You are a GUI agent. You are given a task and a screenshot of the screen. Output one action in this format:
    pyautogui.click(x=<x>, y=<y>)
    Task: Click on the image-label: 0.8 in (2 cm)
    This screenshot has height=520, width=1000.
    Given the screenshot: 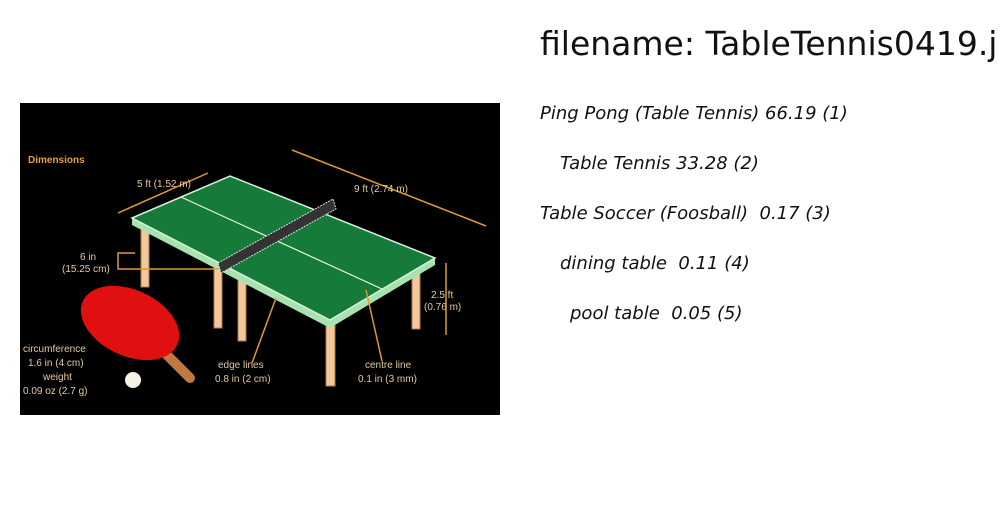 What is the action you would take?
    pyautogui.click(x=243, y=379)
    